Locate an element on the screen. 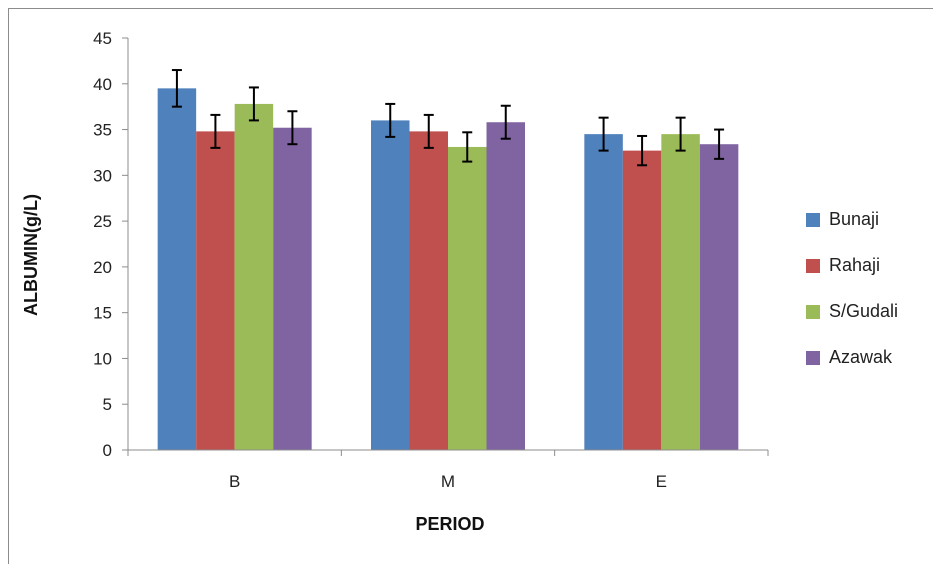 The image size is (935, 566). y-tick-label: 10 is located at coordinates (102, 358).